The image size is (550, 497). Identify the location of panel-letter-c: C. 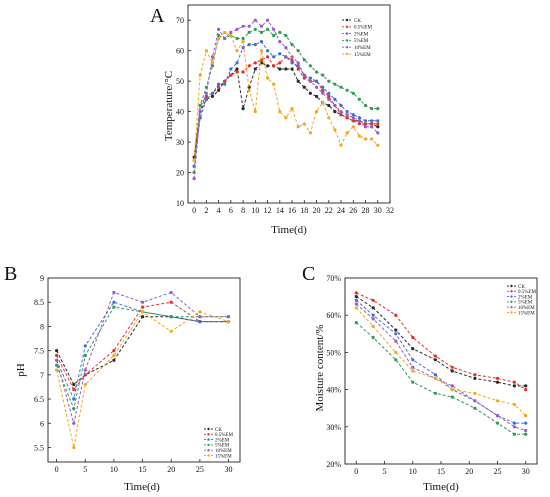
(308, 274).